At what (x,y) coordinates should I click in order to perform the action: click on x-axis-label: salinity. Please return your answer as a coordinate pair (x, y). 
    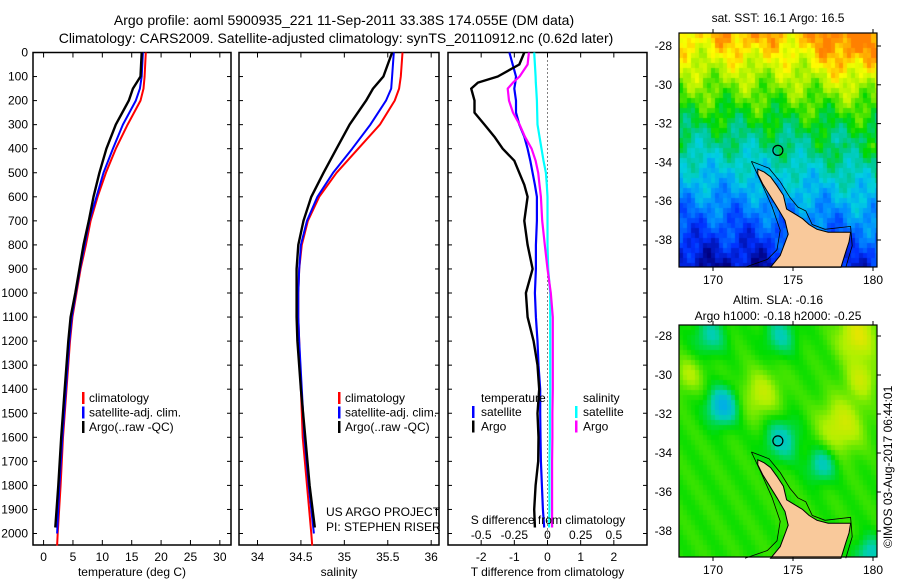
    Looking at the image, I should click on (339, 572).